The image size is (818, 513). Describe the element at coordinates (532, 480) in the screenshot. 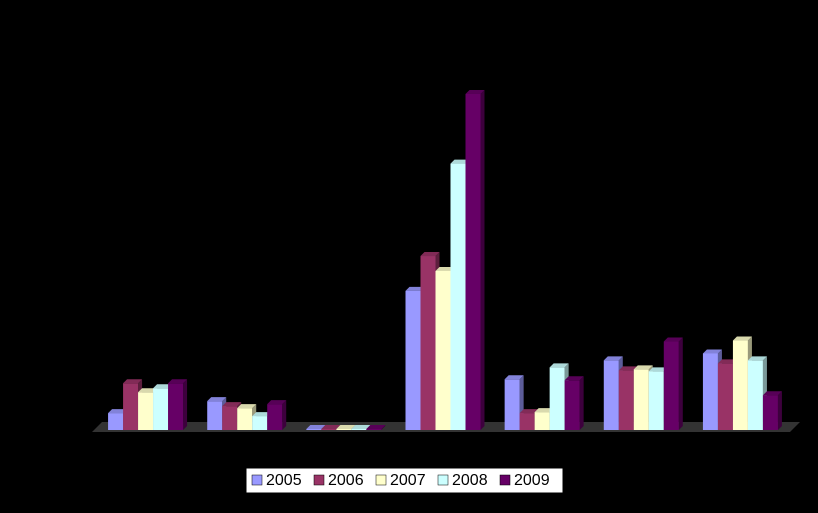

I see `legend-label: 2009` at that location.